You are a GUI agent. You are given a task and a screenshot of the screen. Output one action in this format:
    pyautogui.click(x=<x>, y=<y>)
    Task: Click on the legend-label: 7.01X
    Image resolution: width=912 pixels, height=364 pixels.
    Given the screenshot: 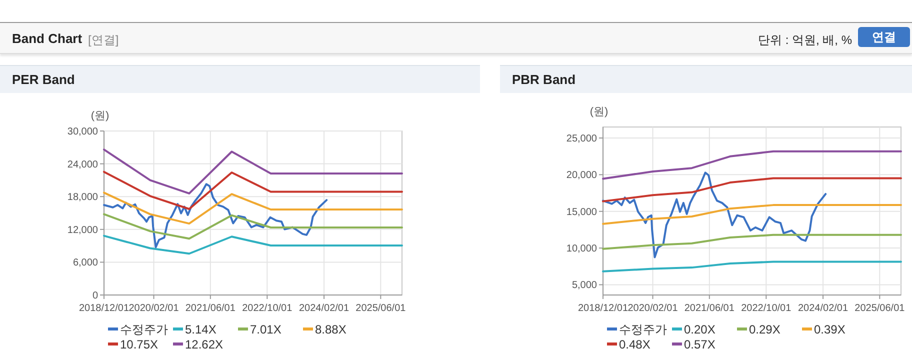 What is the action you would take?
    pyautogui.click(x=266, y=329)
    